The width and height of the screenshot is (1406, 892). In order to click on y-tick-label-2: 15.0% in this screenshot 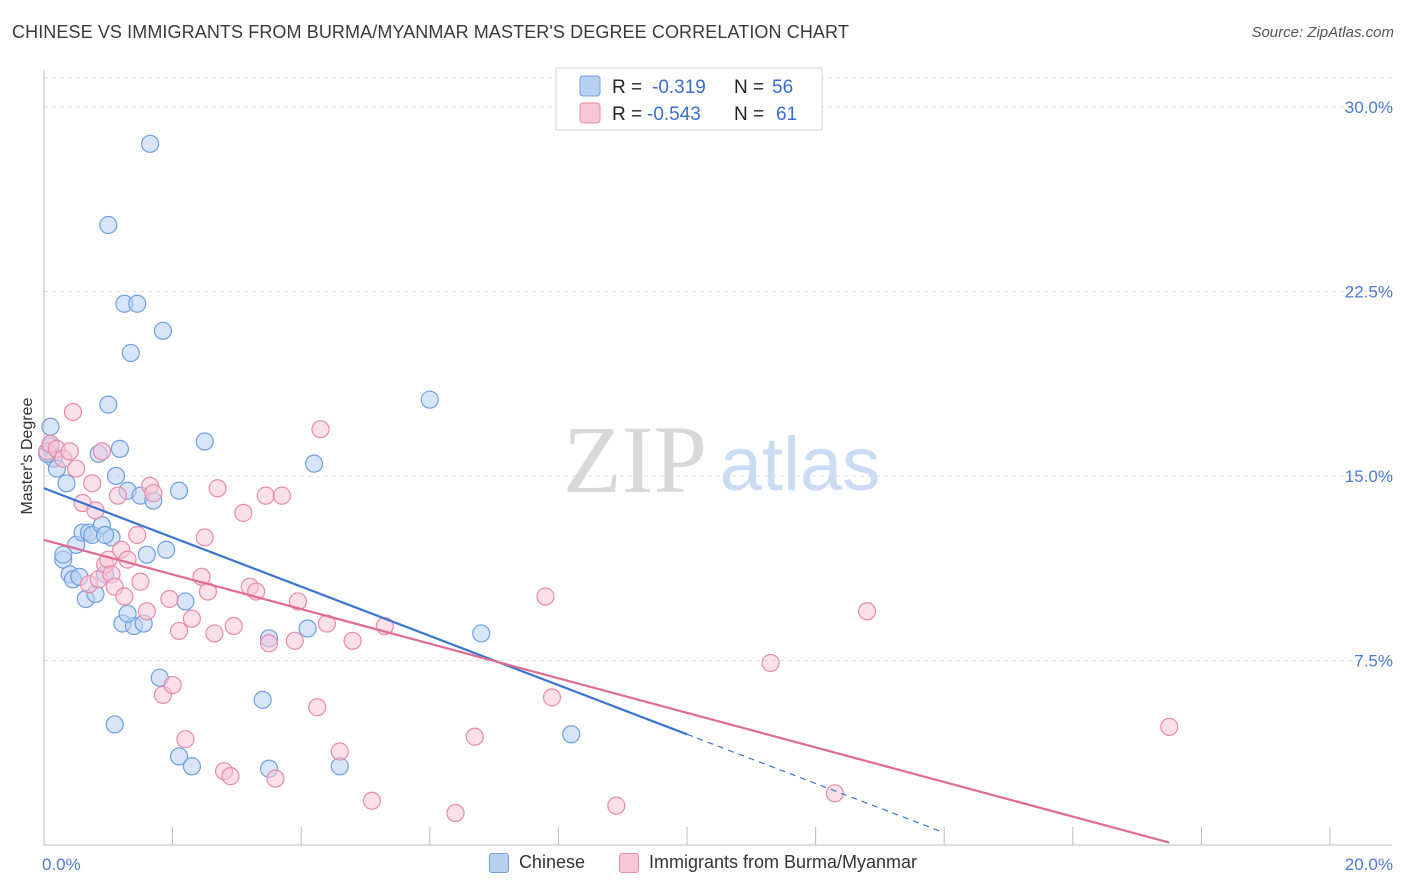, I will do `click(1369, 476)`.